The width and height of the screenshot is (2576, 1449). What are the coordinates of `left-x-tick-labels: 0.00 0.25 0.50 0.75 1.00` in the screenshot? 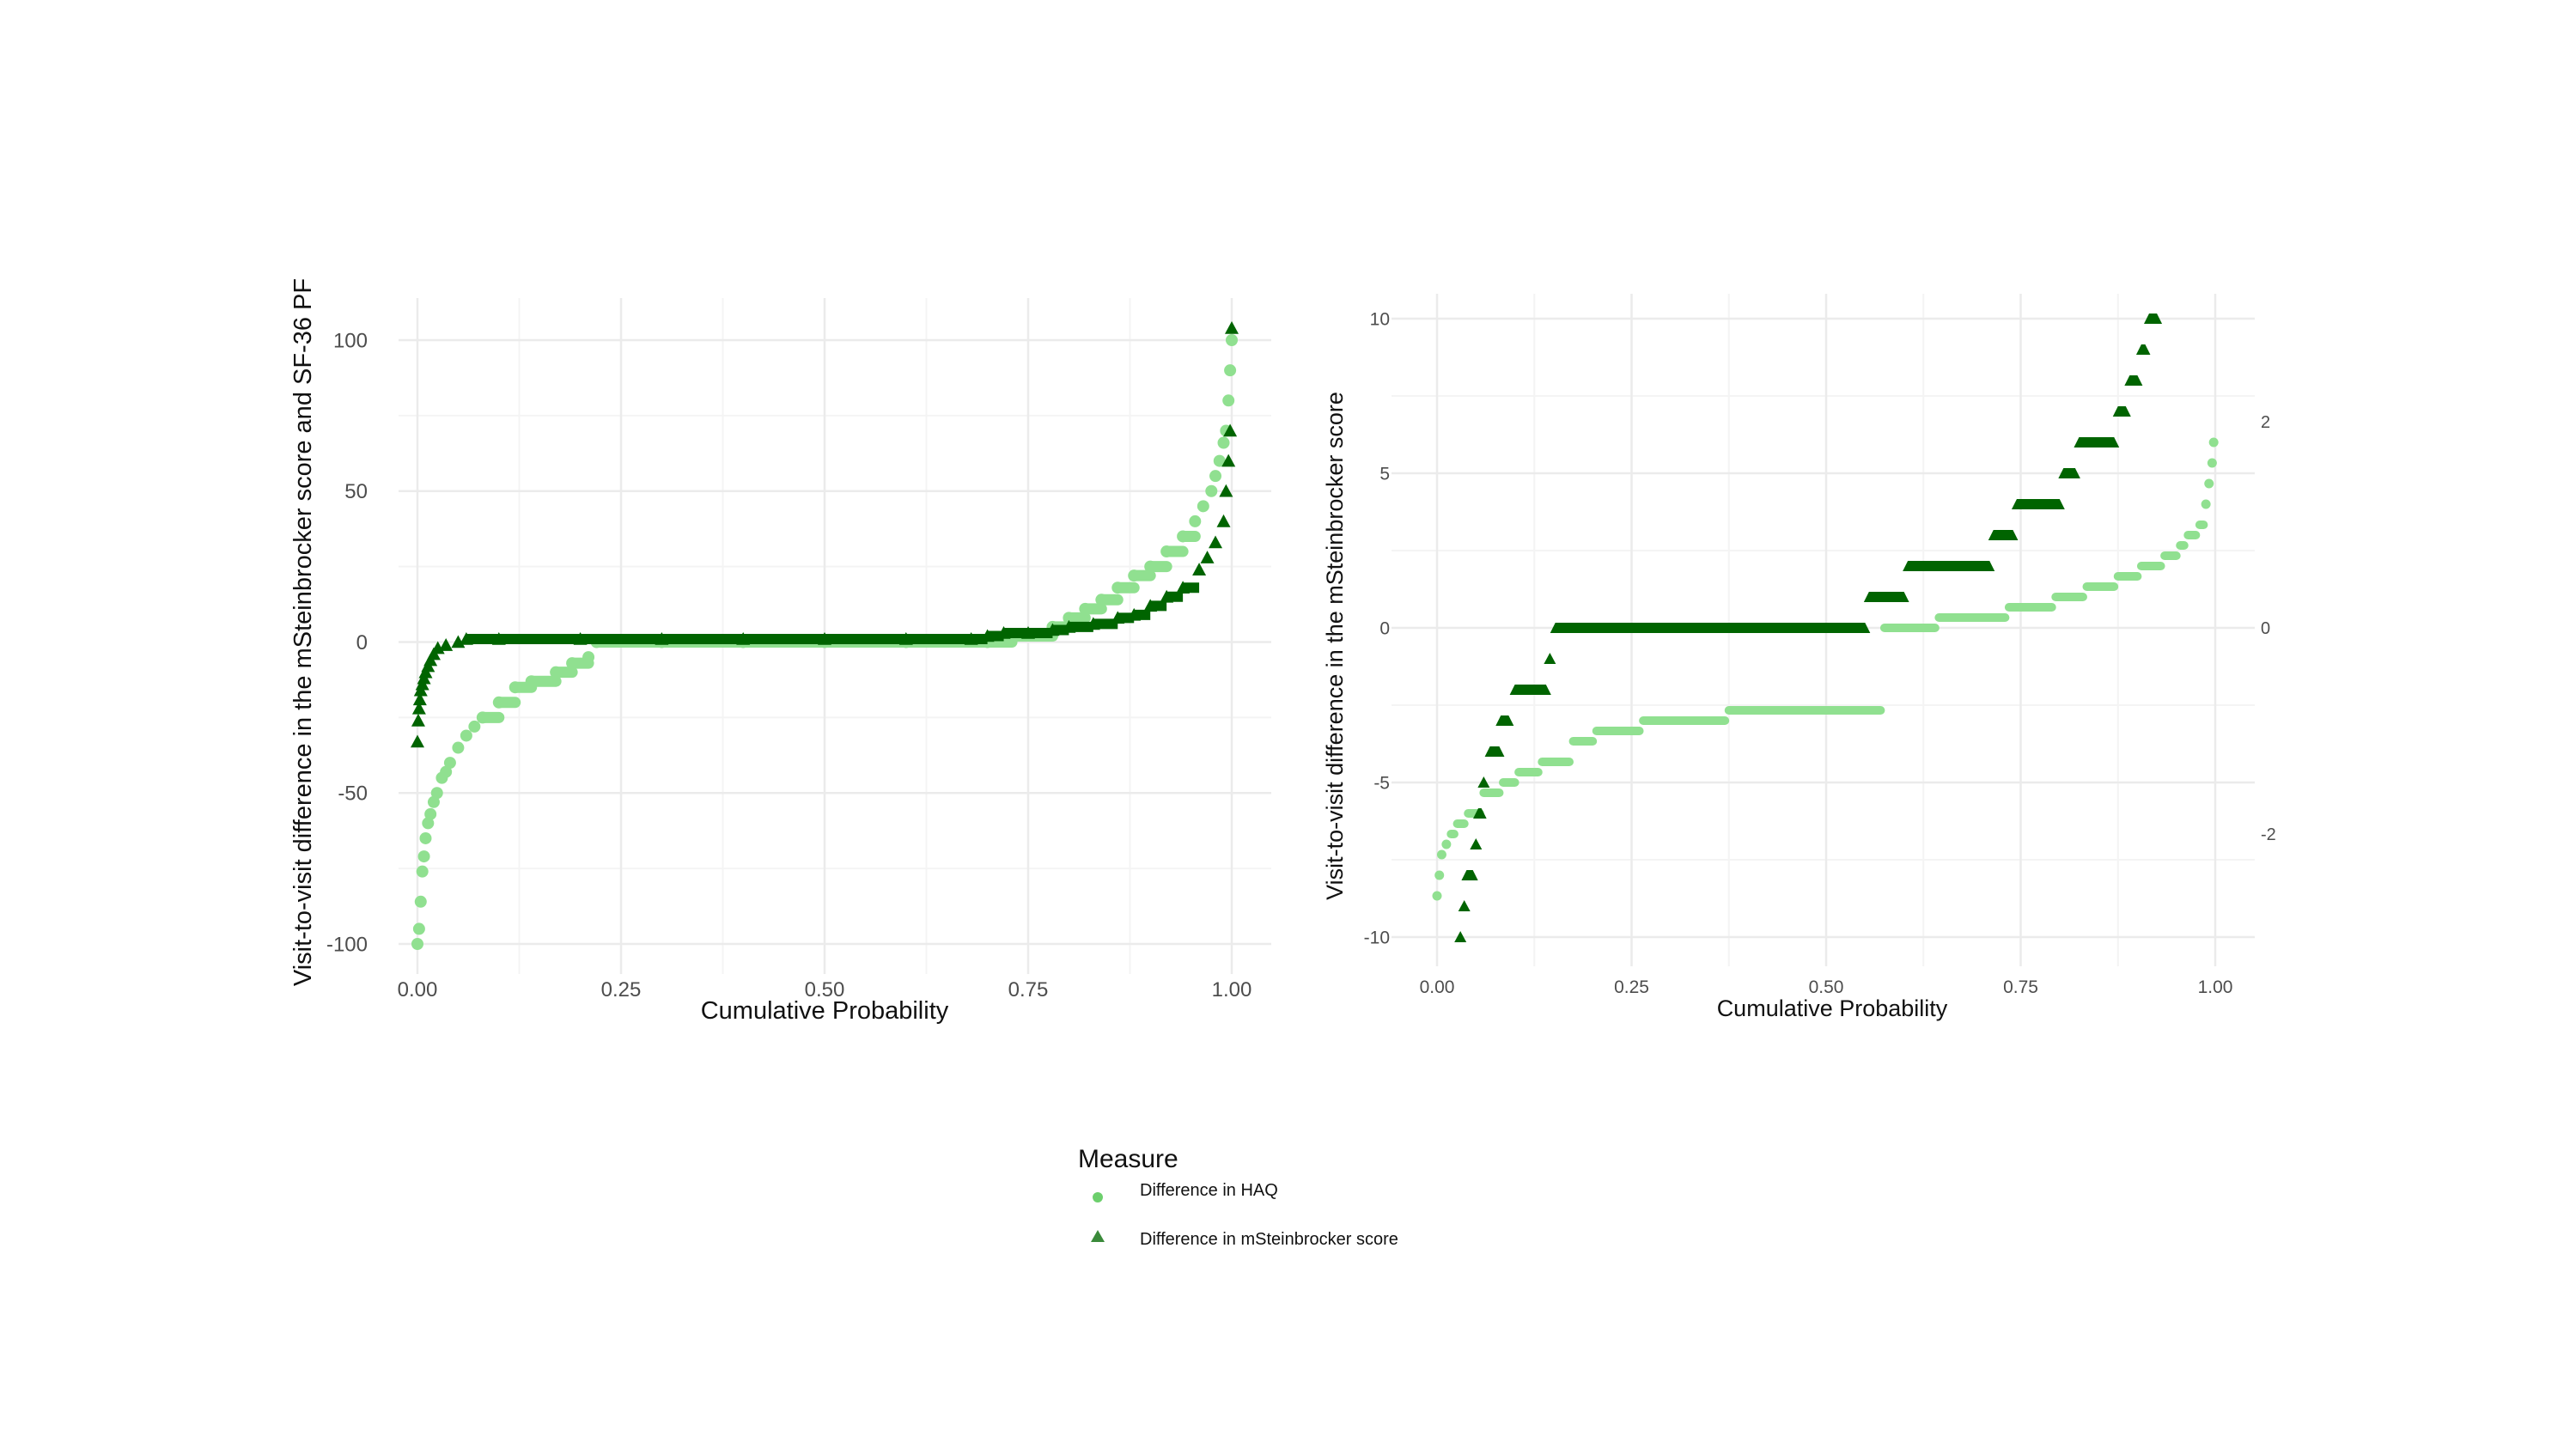 It's located at (825, 990).